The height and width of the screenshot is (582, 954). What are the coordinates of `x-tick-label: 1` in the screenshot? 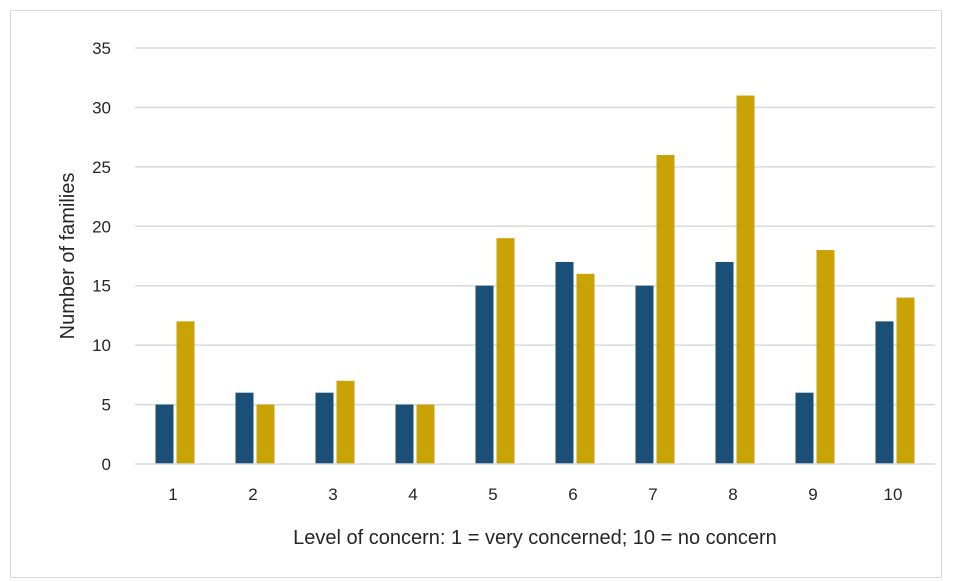 It's located at (172, 494).